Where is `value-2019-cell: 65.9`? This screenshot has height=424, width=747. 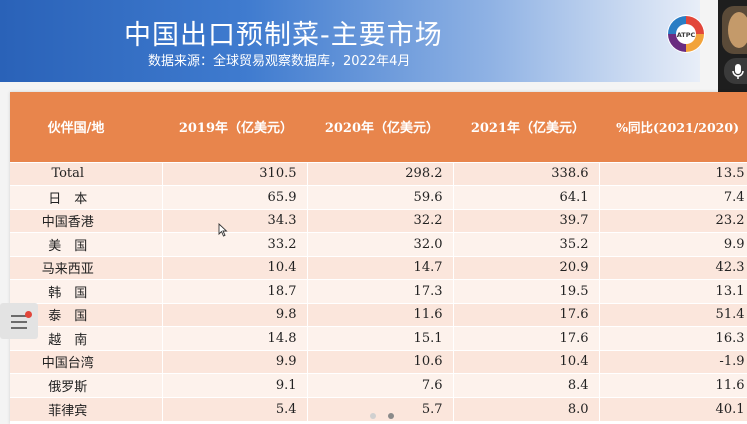
value-2019-cell: 65.9 is located at coordinates (235, 197).